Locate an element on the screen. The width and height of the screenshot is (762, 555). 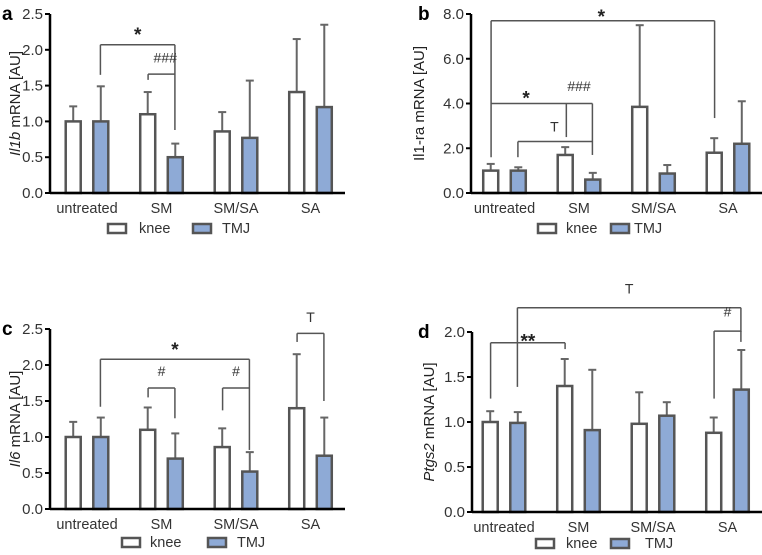
y-axis-label-gene: Il1b is located at coordinates (15, 144).